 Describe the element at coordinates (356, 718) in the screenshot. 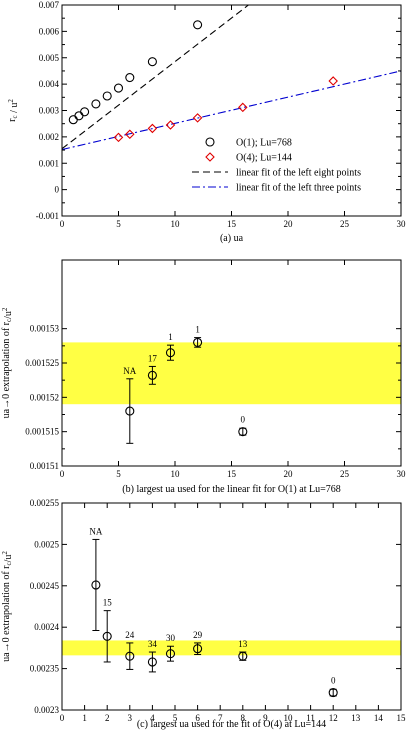

I see `x-tick-label: 13` at that location.